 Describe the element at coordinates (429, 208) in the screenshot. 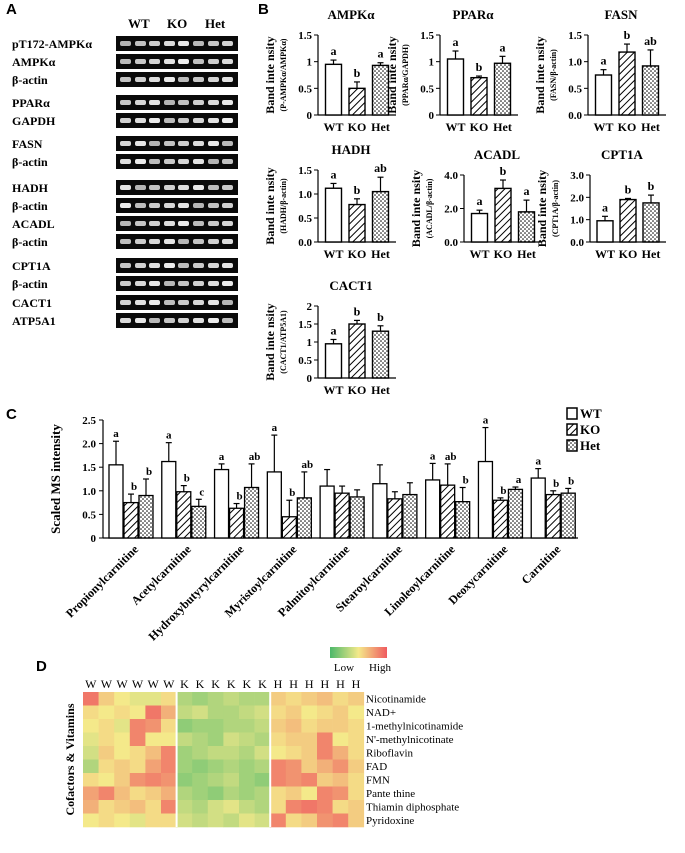

I see `y-axis-sublabel: (ACADL/β-actin)` at that location.